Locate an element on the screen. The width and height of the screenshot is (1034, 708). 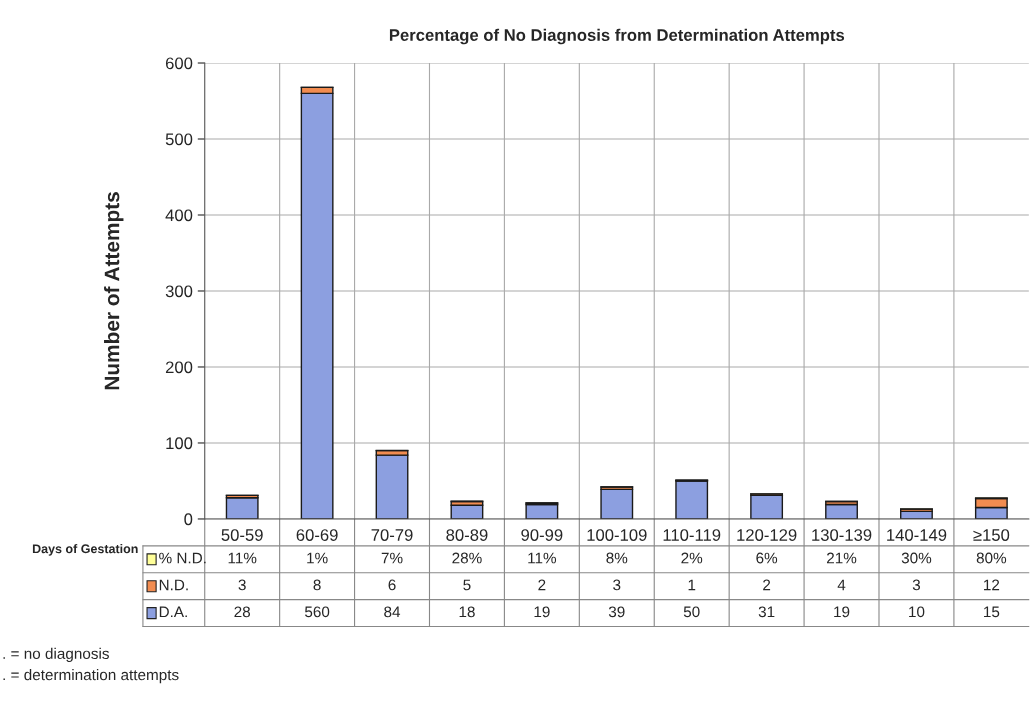
y-tick-label: 100 is located at coordinates (179, 443).